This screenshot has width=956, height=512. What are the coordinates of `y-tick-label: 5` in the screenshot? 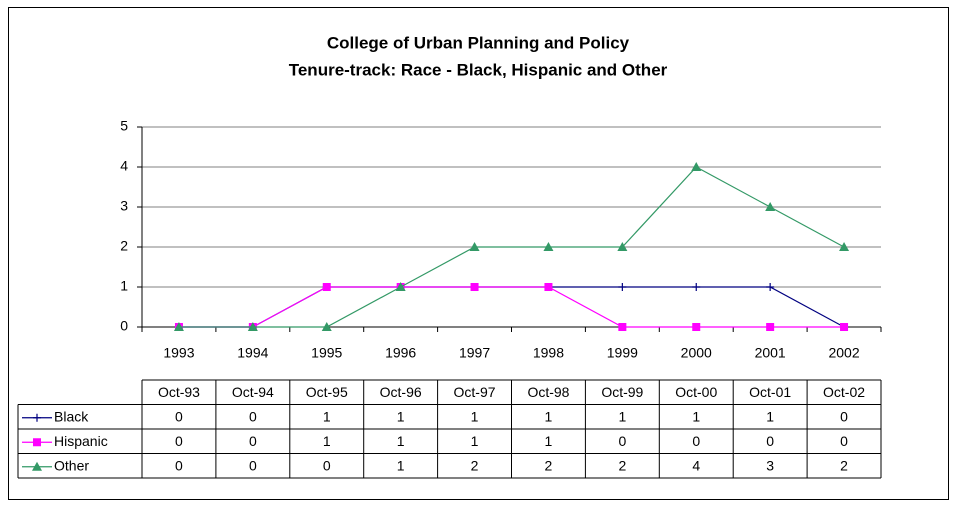 It's located at (124, 126).